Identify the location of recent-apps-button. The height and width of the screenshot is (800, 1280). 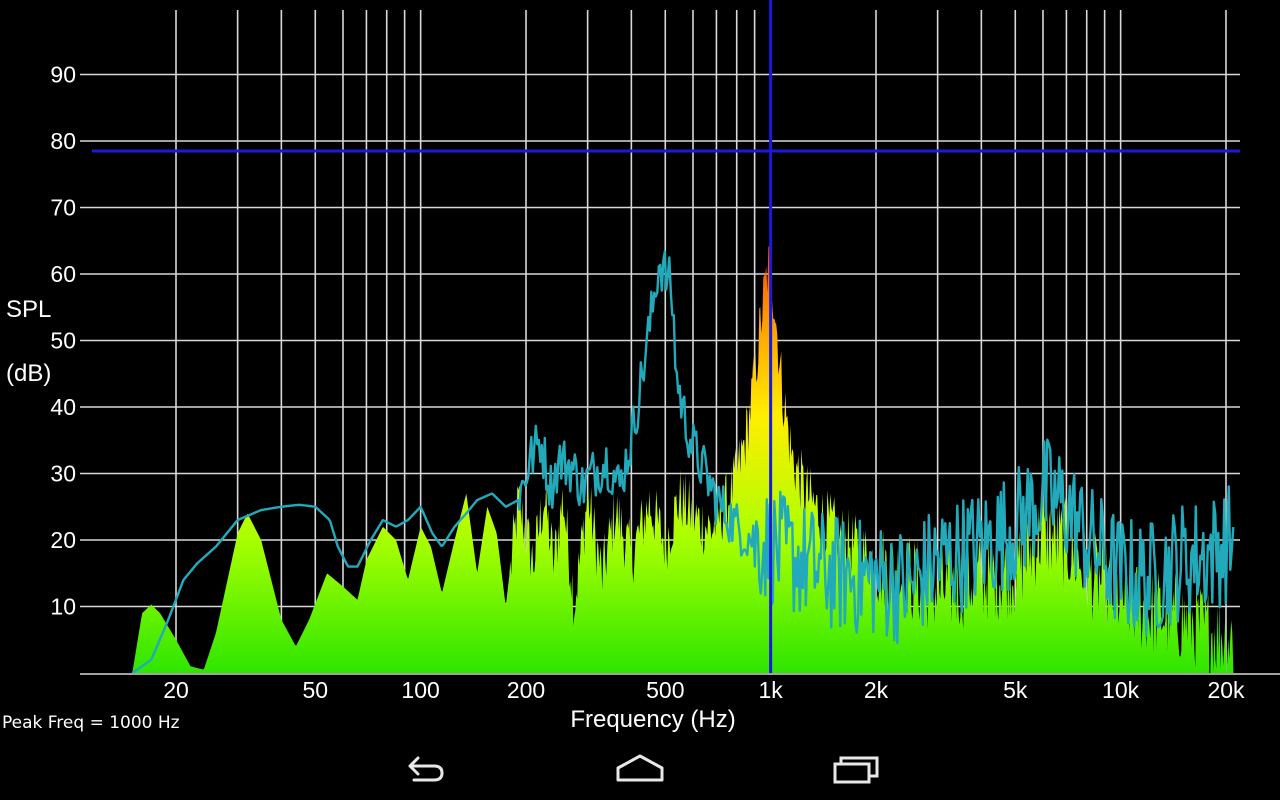
(857, 768).